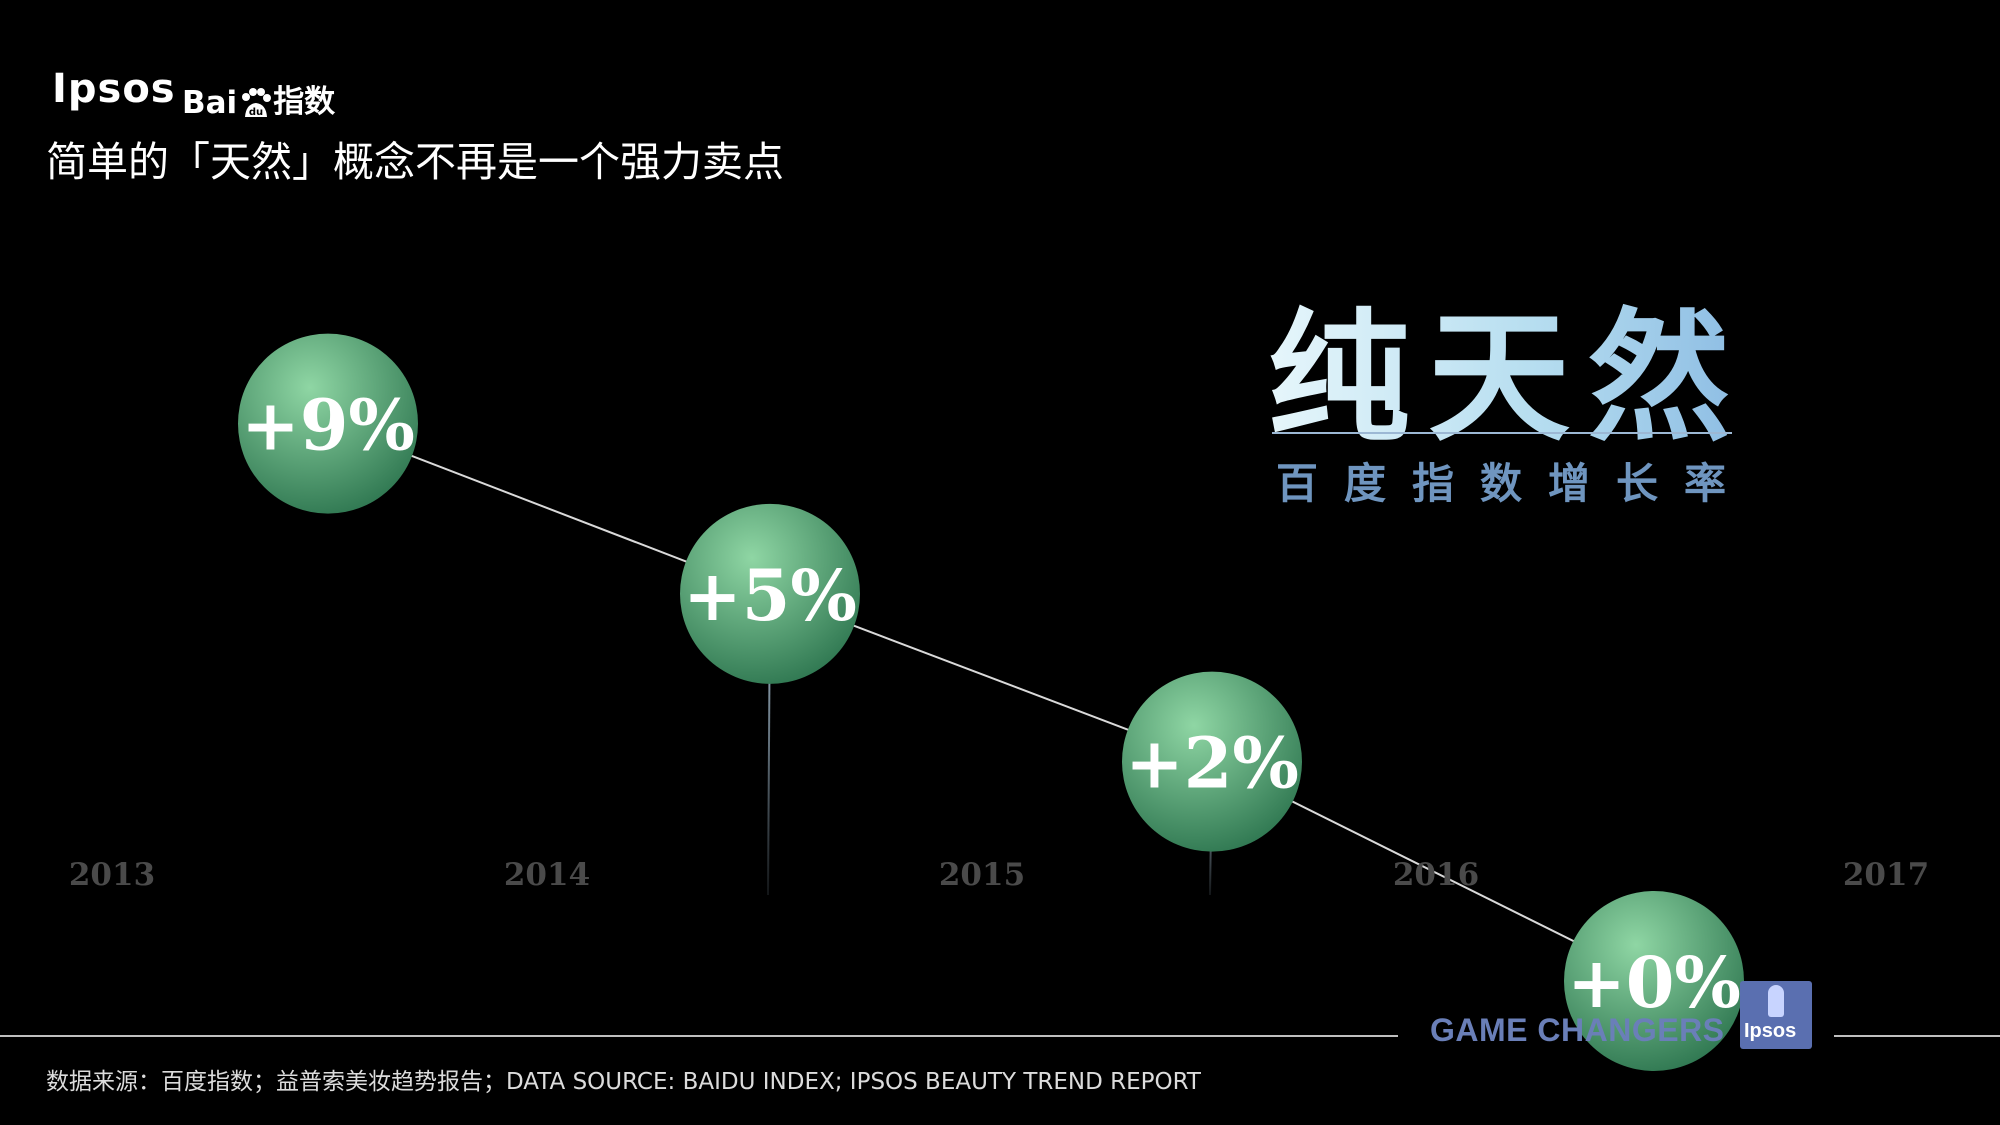 This screenshot has height=1125, width=2000. Describe the element at coordinates (257, 103) in the screenshot. I see `paw-icon: du` at that location.